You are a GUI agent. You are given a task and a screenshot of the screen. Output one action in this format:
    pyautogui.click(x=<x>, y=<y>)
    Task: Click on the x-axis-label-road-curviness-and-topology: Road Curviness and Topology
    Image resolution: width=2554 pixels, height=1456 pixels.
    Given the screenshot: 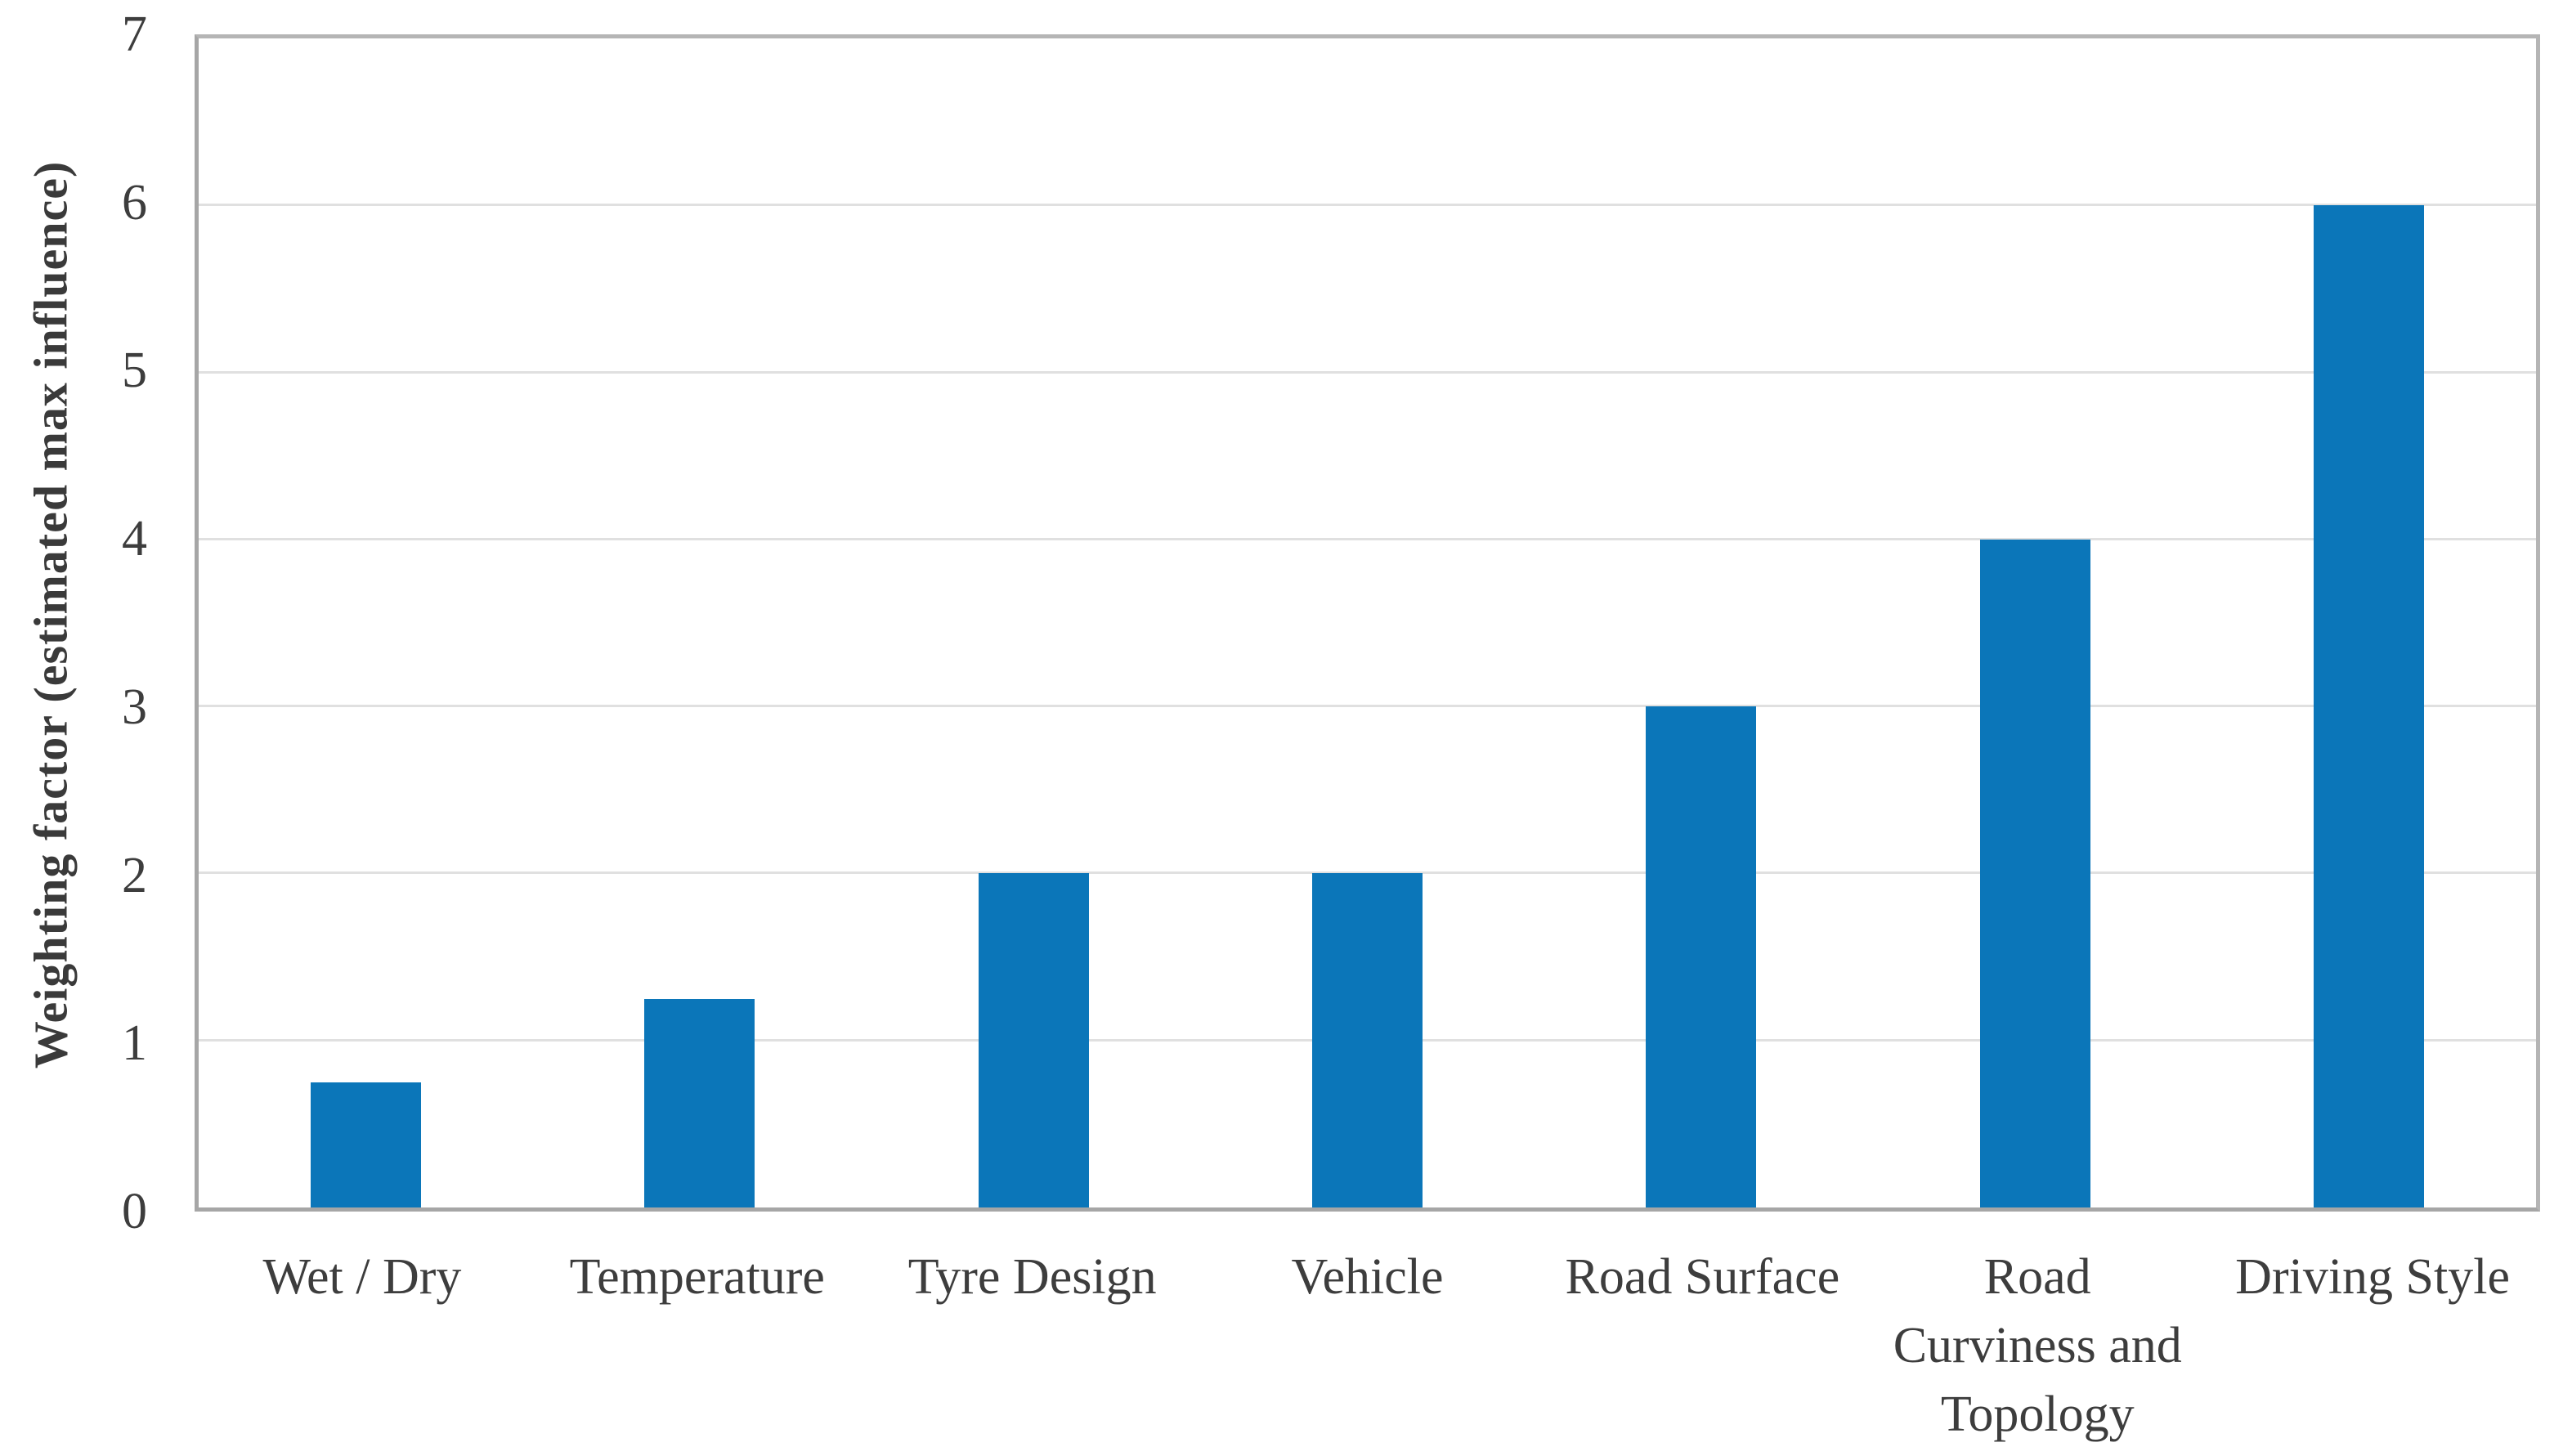 What is the action you would take?
    pyautogui.click(x=2037, y=1346)
    